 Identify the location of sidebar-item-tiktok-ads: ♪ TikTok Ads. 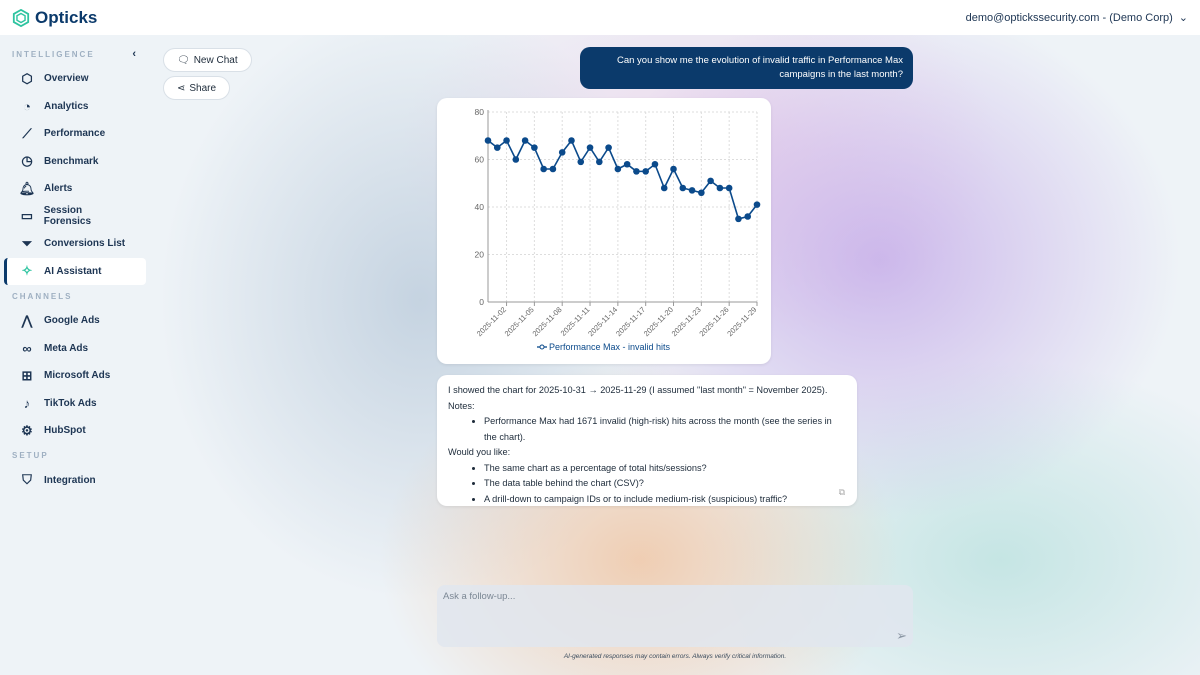
(75, 404).